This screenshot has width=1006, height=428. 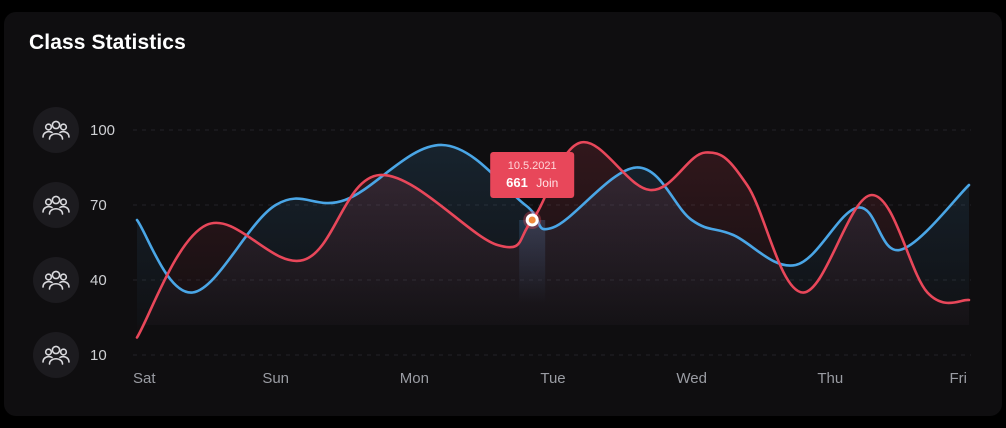 I want to click on tooltip-unit: Join, so click(x=547, y=183).